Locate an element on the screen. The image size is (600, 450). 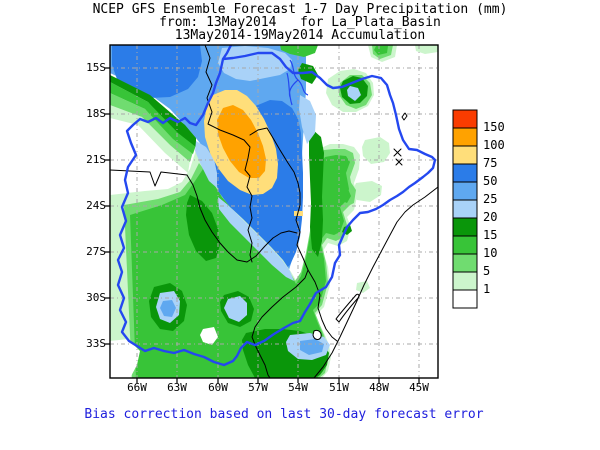
axis-ticks-bottom is located at coordinates (278, 380).